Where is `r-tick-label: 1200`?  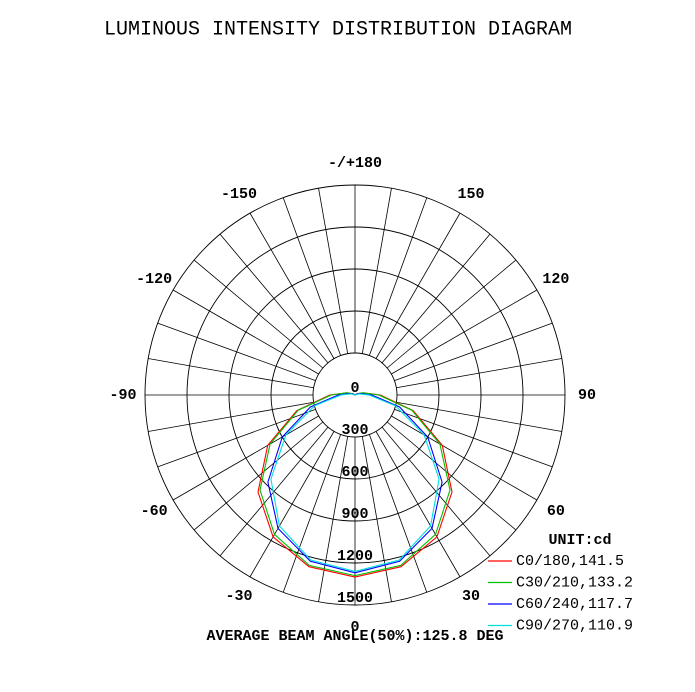
r-tick-label: 1200 is located at coordinates (355, 556).